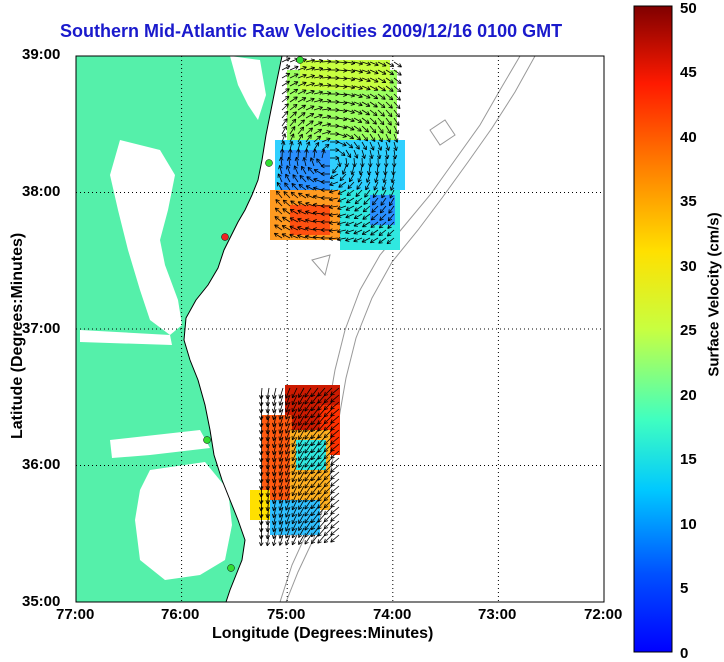 The height and width of the screenshot is (662, 724). What do you see at coordinates (41, 191) in the screenshot?
I see `y-tick: 38:00` at bounding box center [41, 191].